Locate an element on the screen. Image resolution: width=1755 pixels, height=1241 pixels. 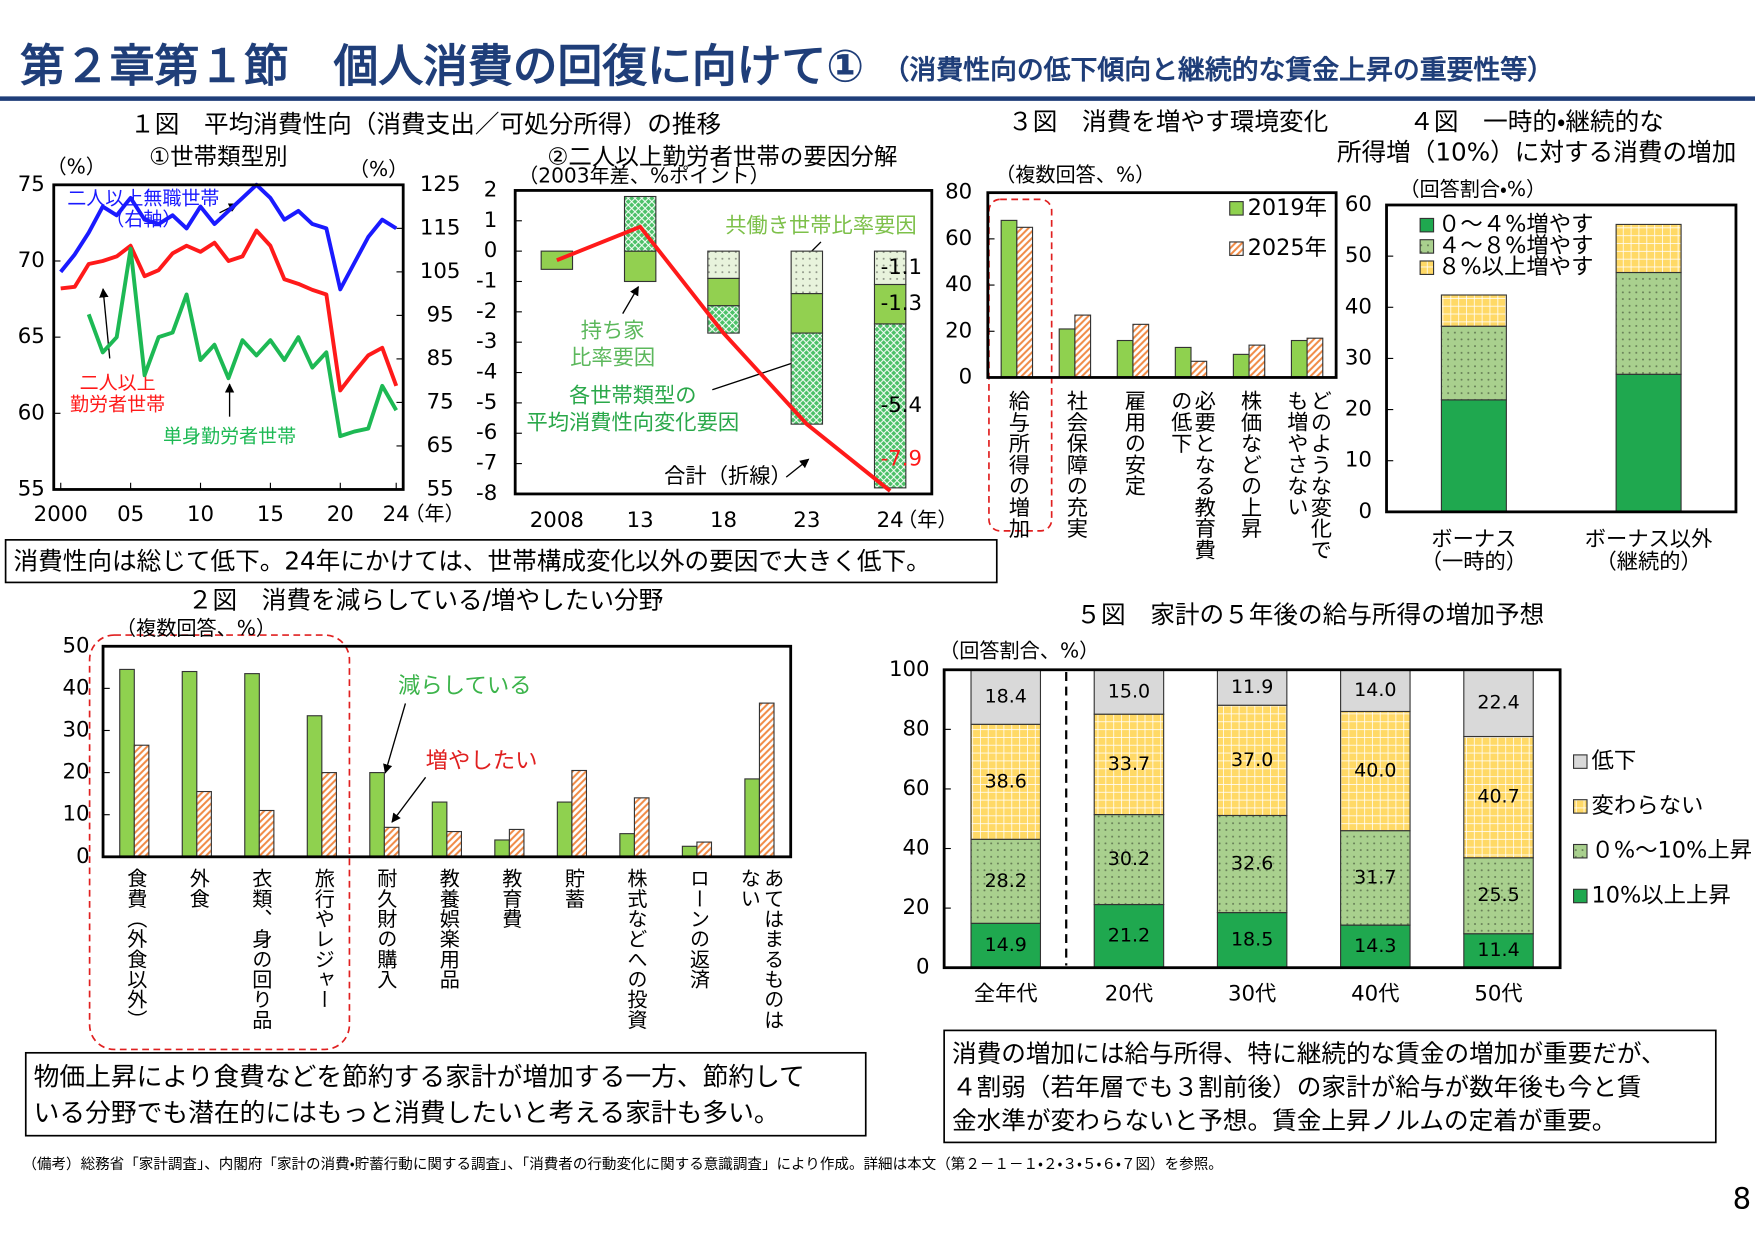
x-tick-label: 15 is located at coordinates (270, 514).